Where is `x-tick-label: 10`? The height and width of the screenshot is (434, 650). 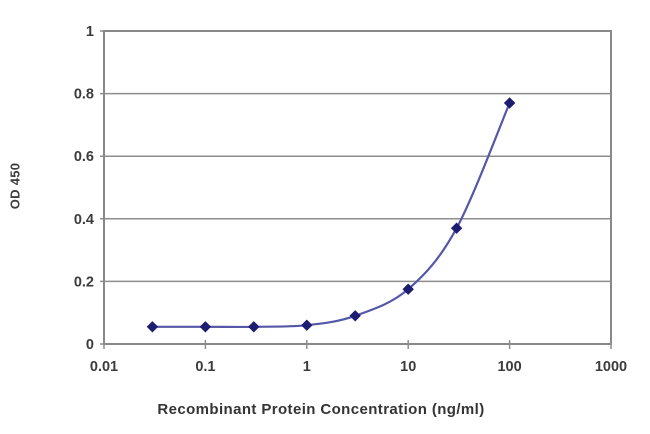 x-tick-label: 10 is located at coordinates (408, 367).